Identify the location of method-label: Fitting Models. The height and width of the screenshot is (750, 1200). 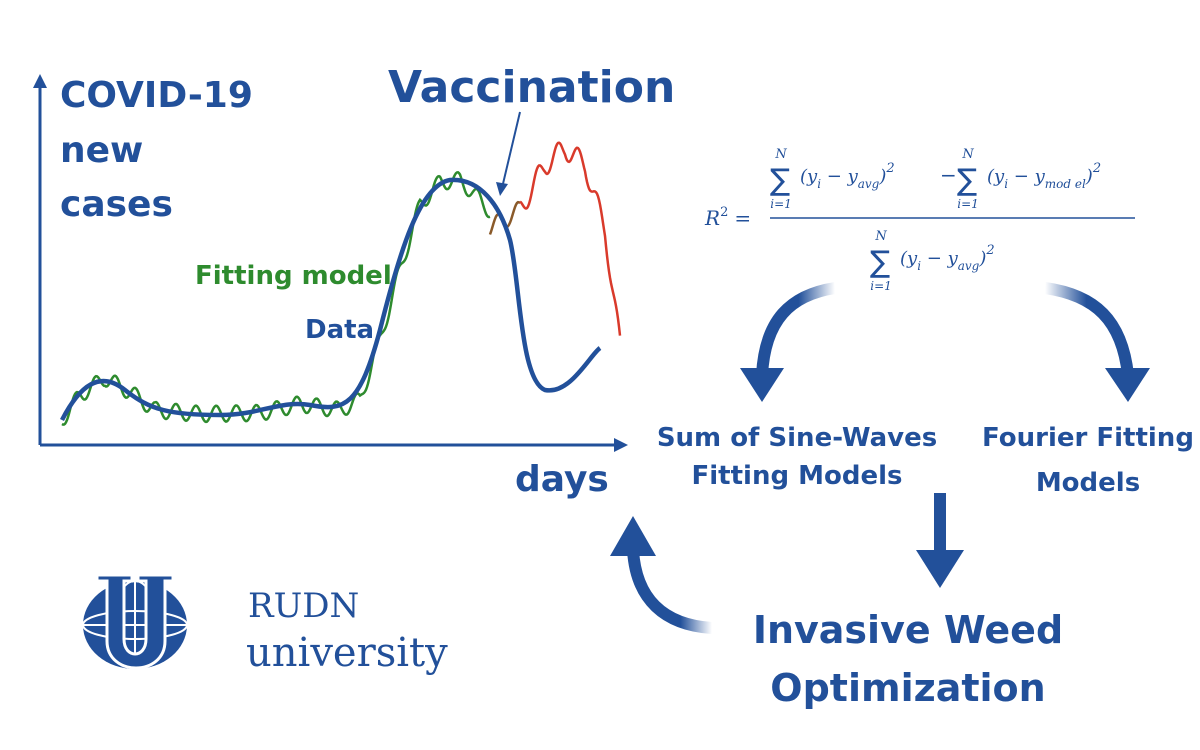
(797, 476).